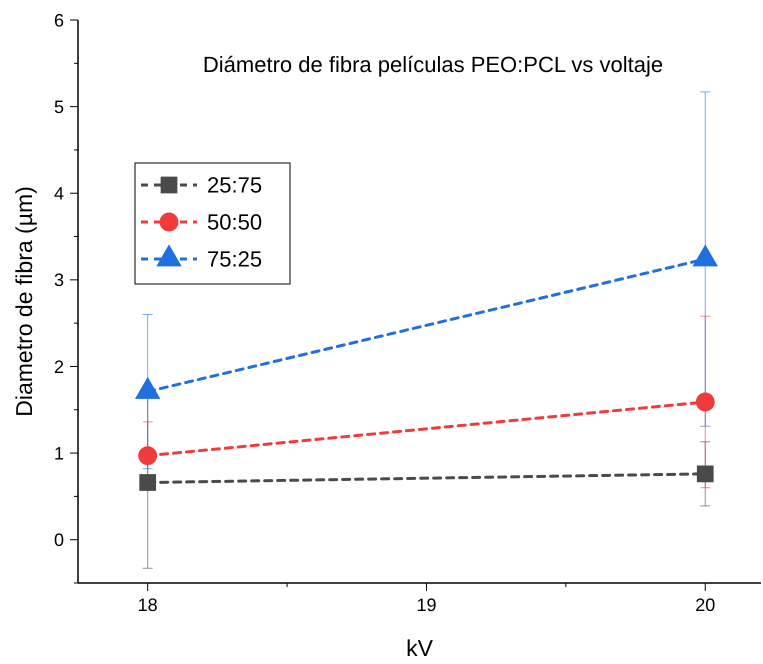  Describe the element at coordinates (59, 453) in the screenshot. I see `y-tick-label: 1` at that location.